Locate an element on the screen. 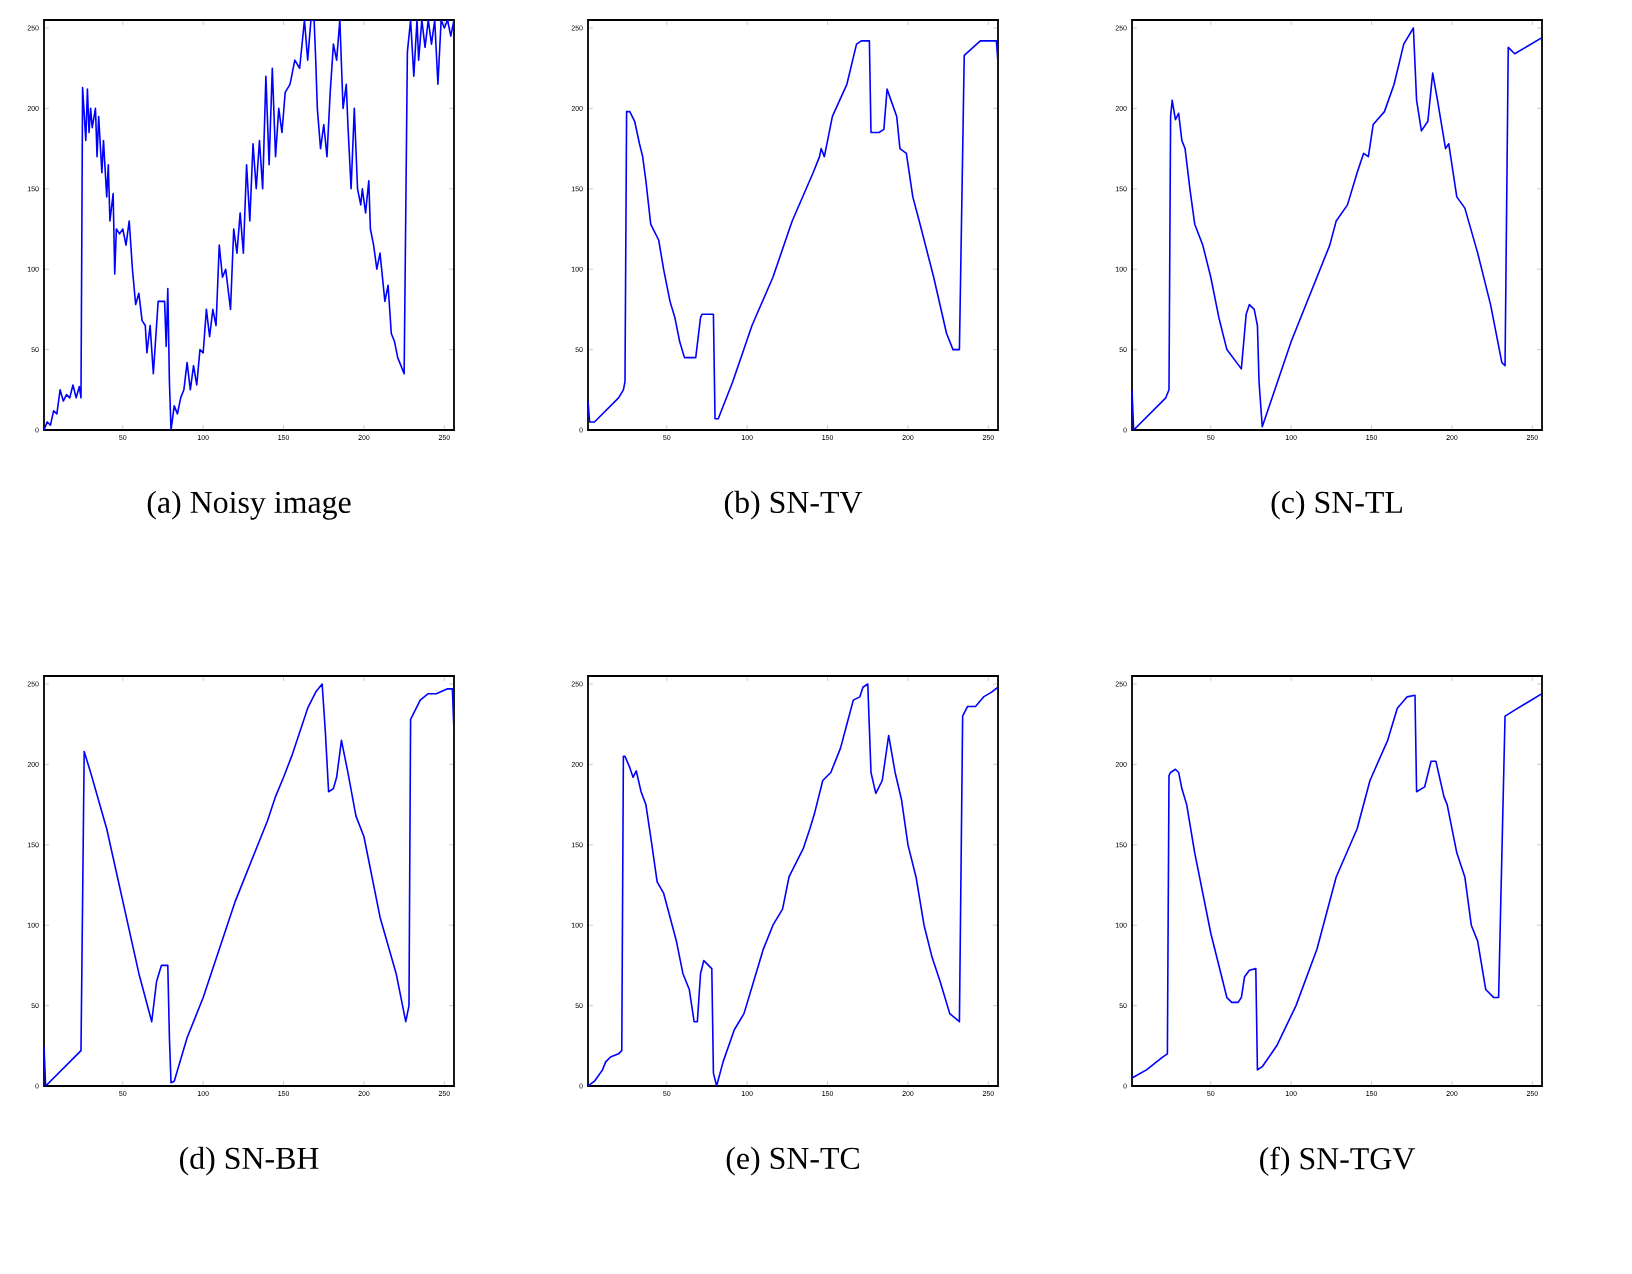  text: (e) SN-TC is located at coordinates (792, 1161).